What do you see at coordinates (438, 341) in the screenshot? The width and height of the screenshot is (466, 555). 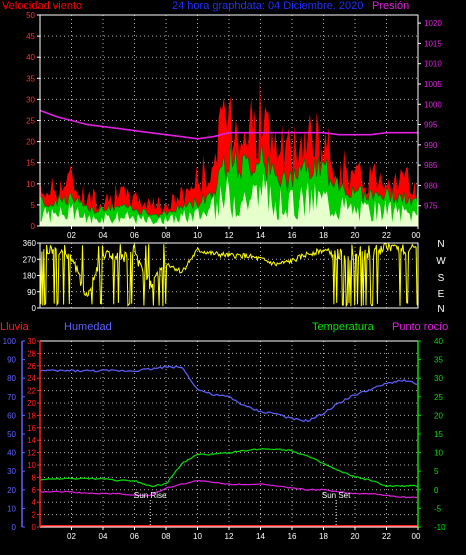 I see `temperature-ytick-label: 40` at bounding box center [438, 341].